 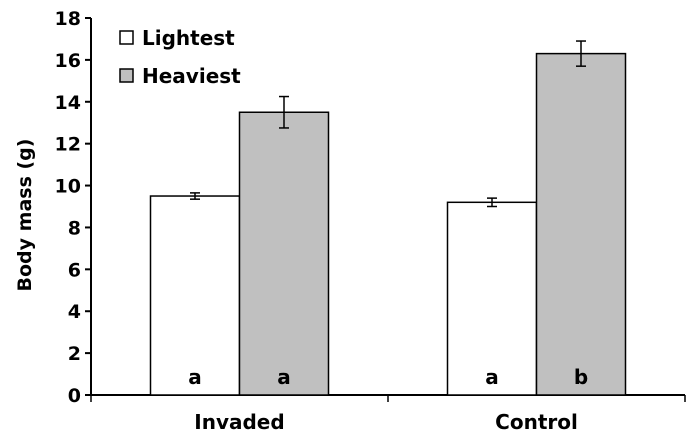 I want to click on x-category-label: Control, so click(x=536, y=422).